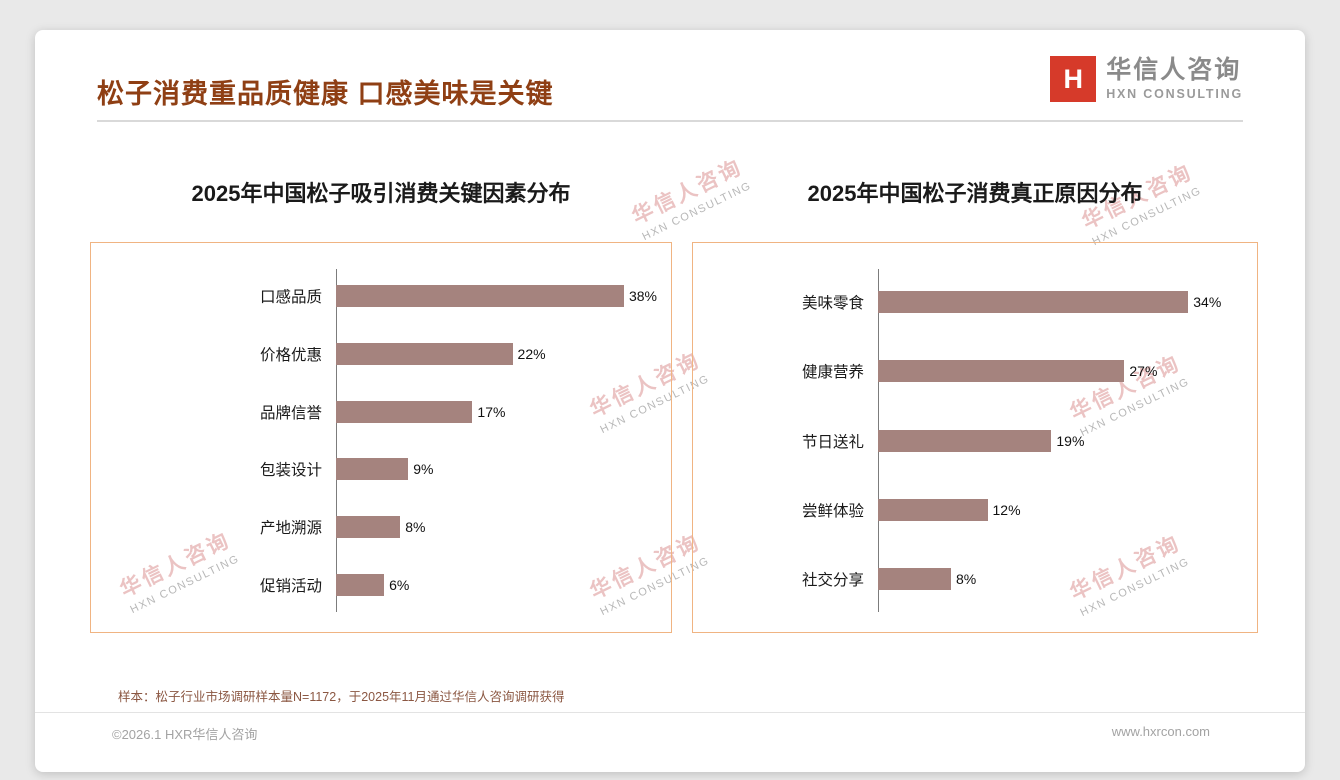 Image resolution: width=1340 pixels, height=780 pixels. I want to click on chart-title-right: 2025年中国松子消费真正原因分布, so click(975, 193).